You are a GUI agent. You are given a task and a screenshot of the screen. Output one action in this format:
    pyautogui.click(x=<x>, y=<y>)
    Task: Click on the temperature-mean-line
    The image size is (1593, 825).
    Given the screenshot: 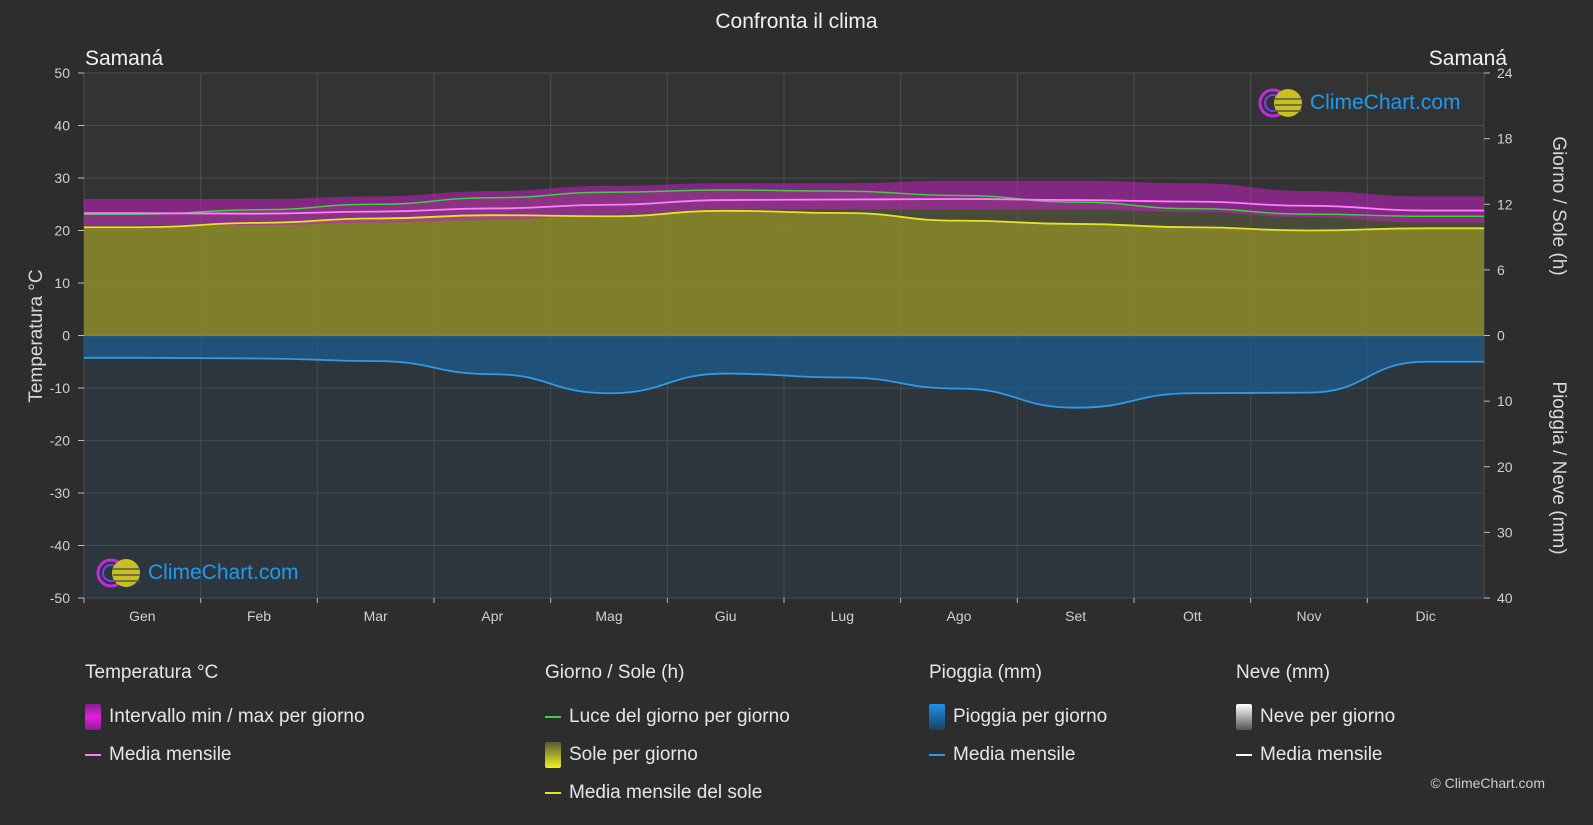 What is the action you would take?
    pyautogui.click(x=783, y=206)
    